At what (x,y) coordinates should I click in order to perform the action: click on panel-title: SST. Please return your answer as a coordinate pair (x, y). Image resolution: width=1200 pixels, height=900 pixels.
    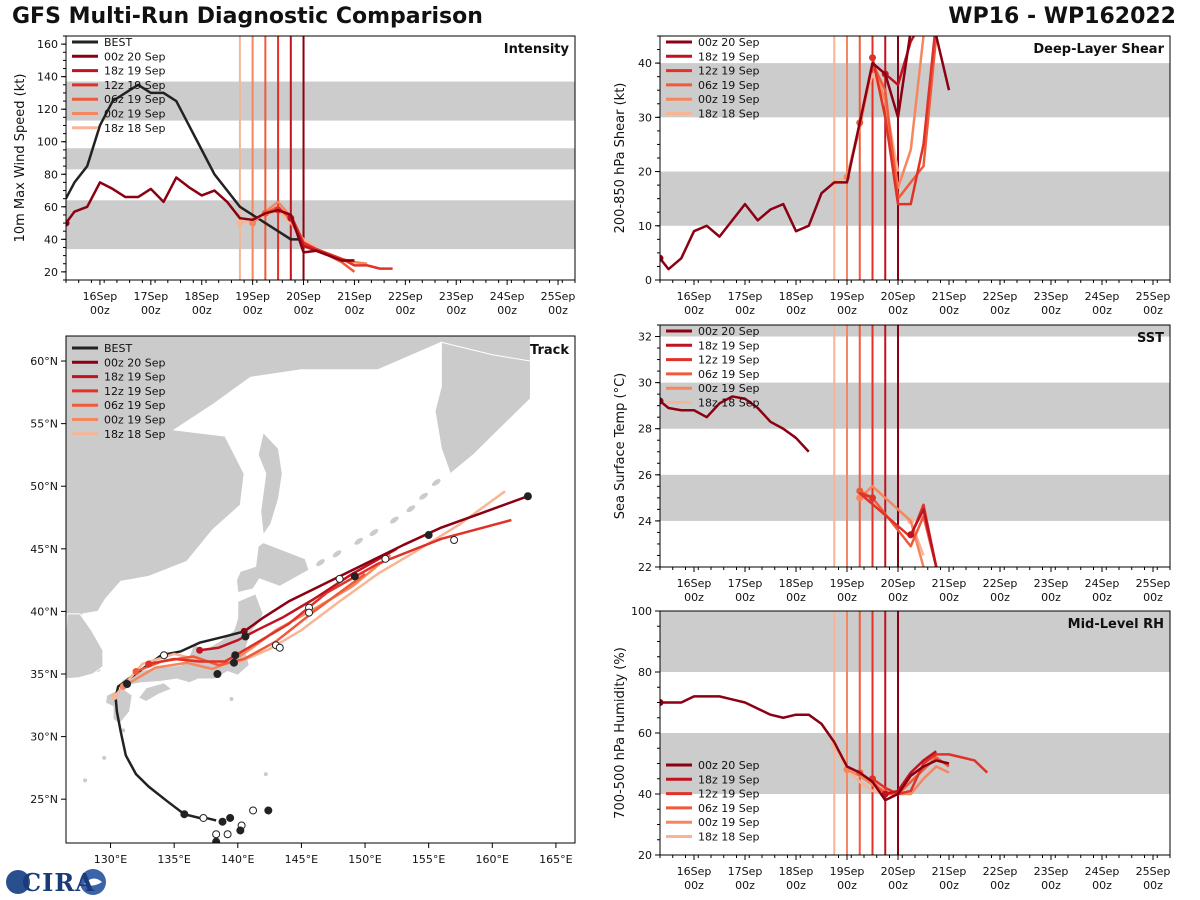
    Looking at the image, I should click on (1150, 338).